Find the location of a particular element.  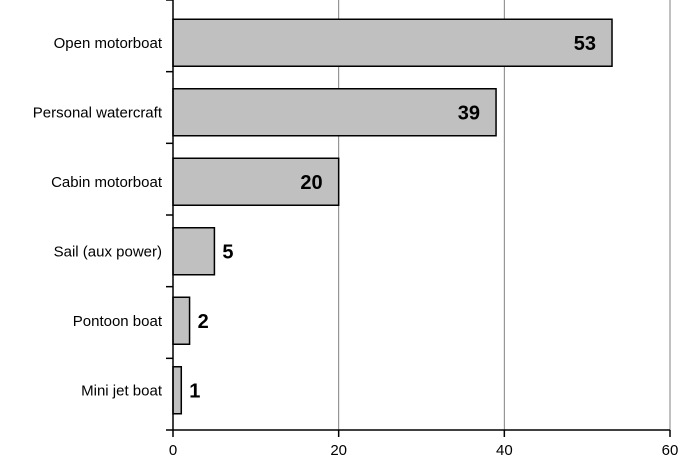

data-label-pontoon-boat: 2 is located at coordinates (203, 322).